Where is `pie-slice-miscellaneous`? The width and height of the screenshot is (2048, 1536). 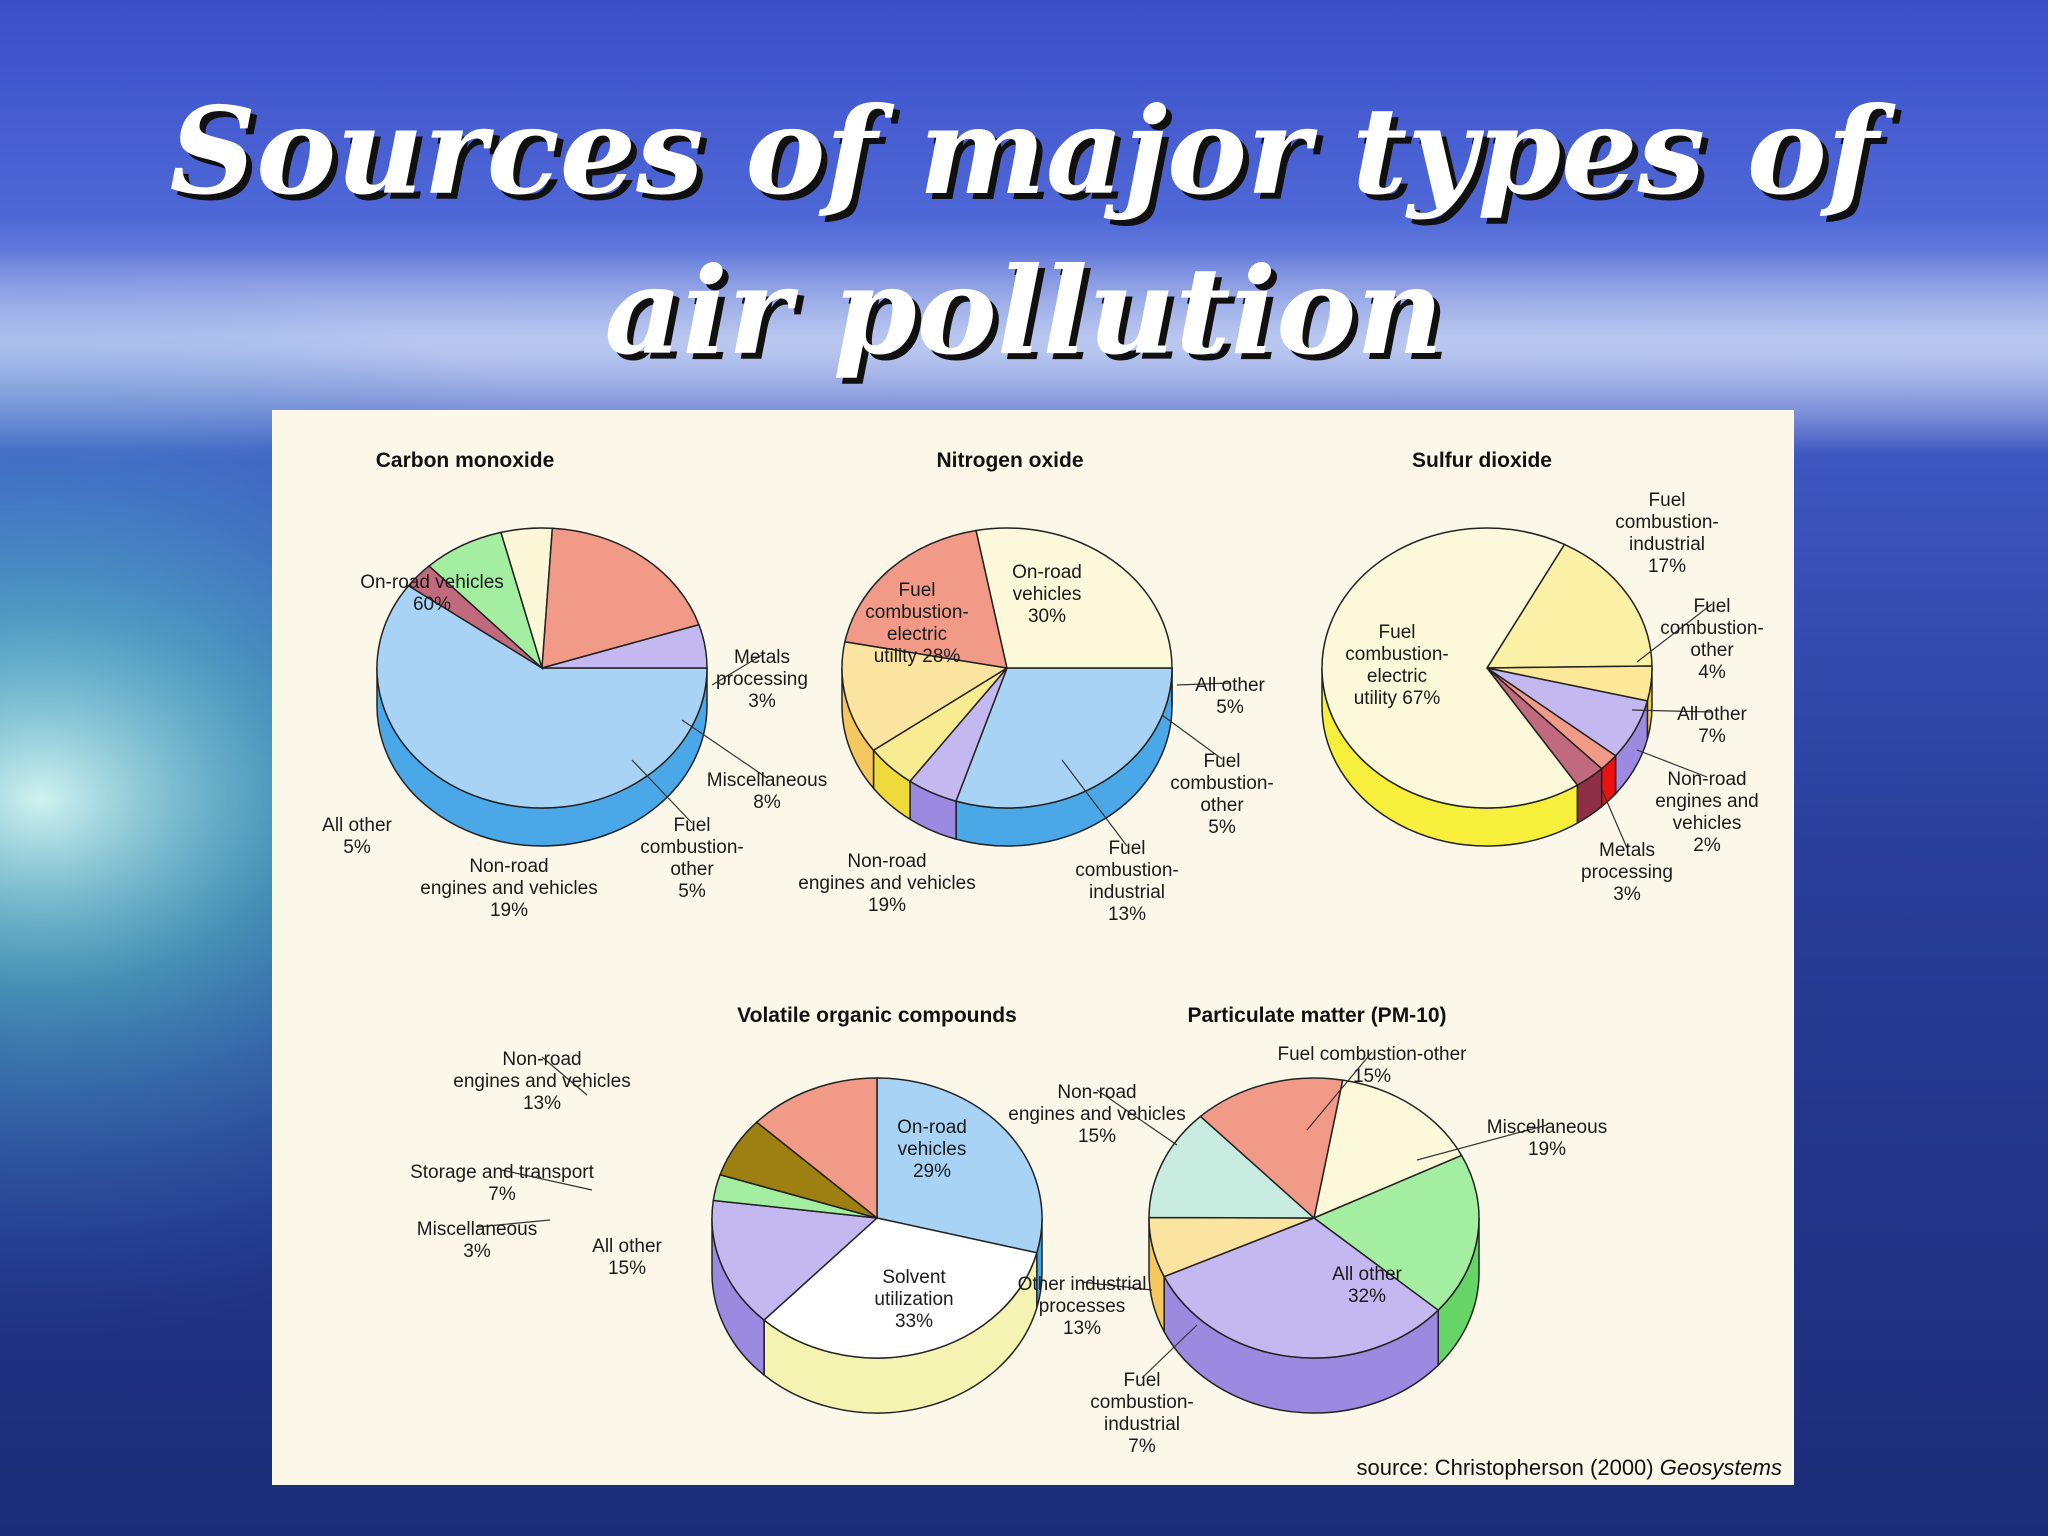
pie-slice-miscellaneous is located at coordinates (1396, 1233).